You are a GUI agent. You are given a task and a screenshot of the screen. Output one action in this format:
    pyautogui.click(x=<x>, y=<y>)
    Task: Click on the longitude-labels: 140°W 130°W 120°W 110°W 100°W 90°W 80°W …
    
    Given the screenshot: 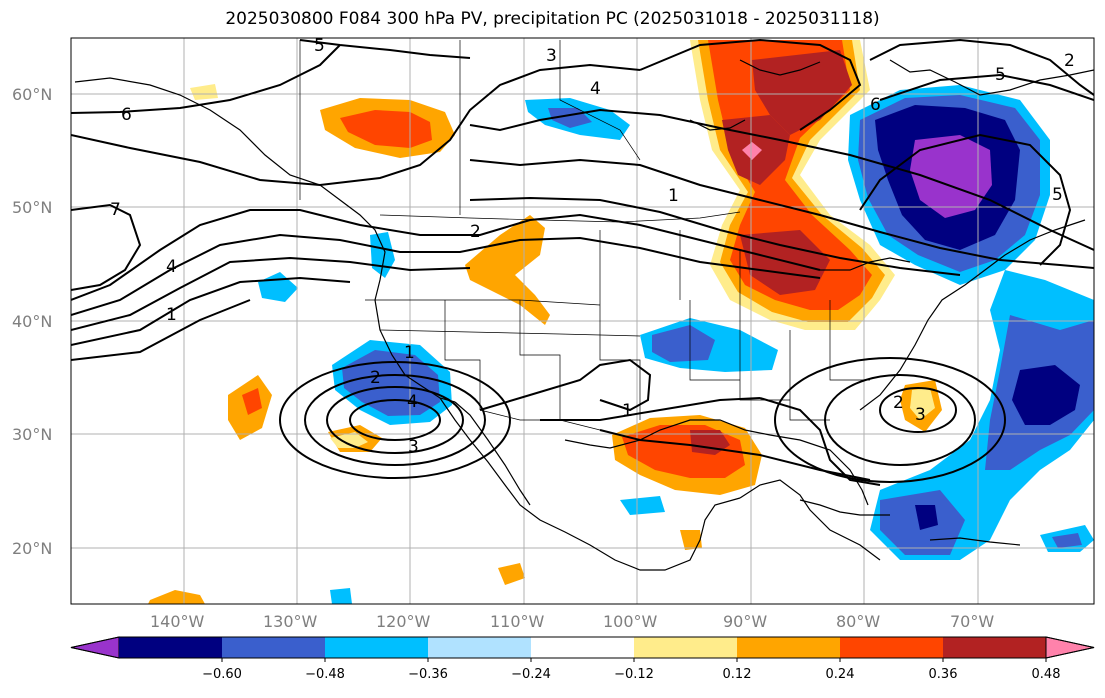 What is the action you would take?
    pyautogui.click(x=572, y=621)
    